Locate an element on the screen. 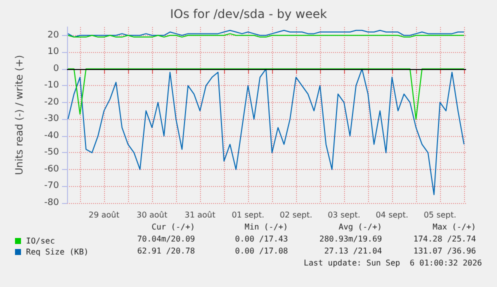 The width and height of the screenshot is (497, 287). text: Max (-/+) is located at coordinates (454, 227).